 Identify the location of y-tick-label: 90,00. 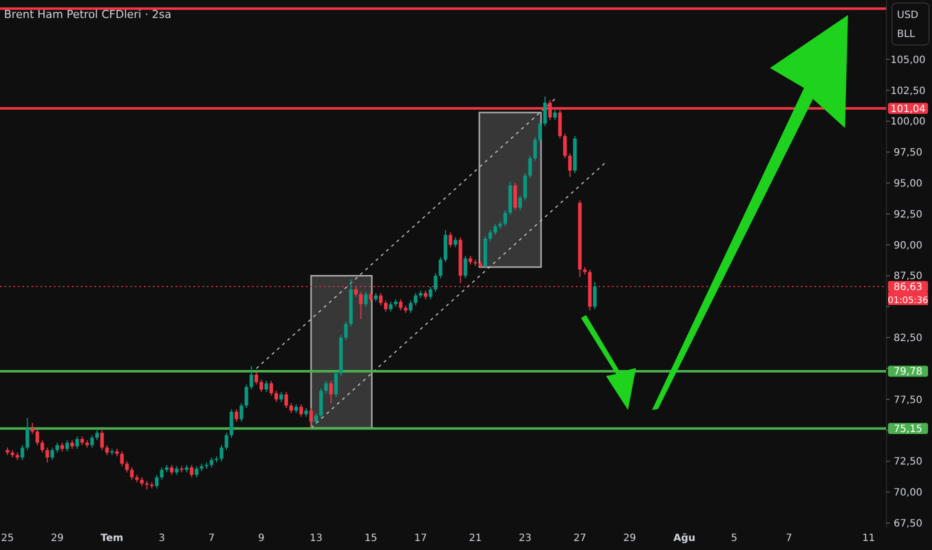
(908, 246).